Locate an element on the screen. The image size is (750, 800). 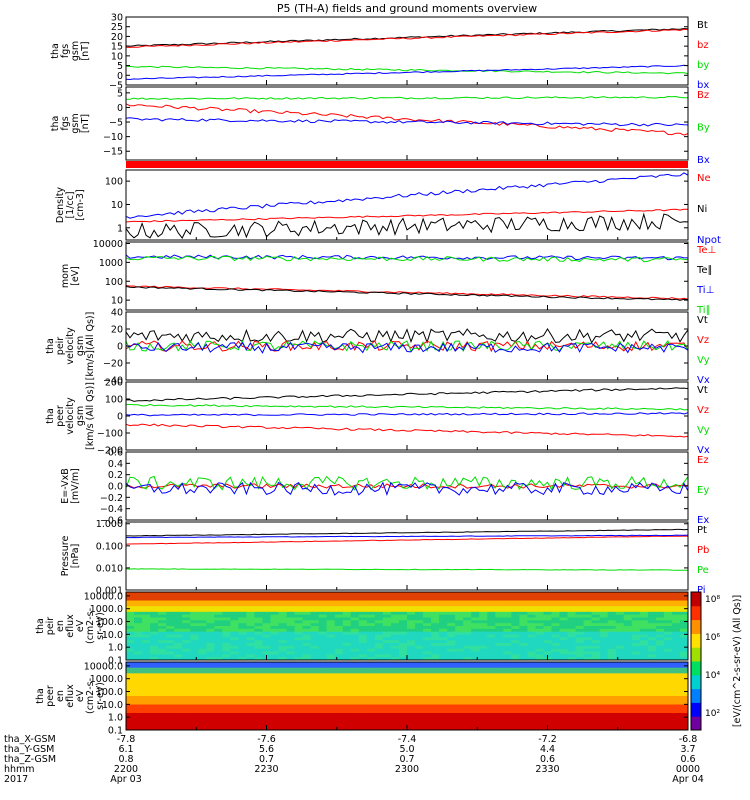
y-tick-label: 25 is located at coordinates (117, 27).